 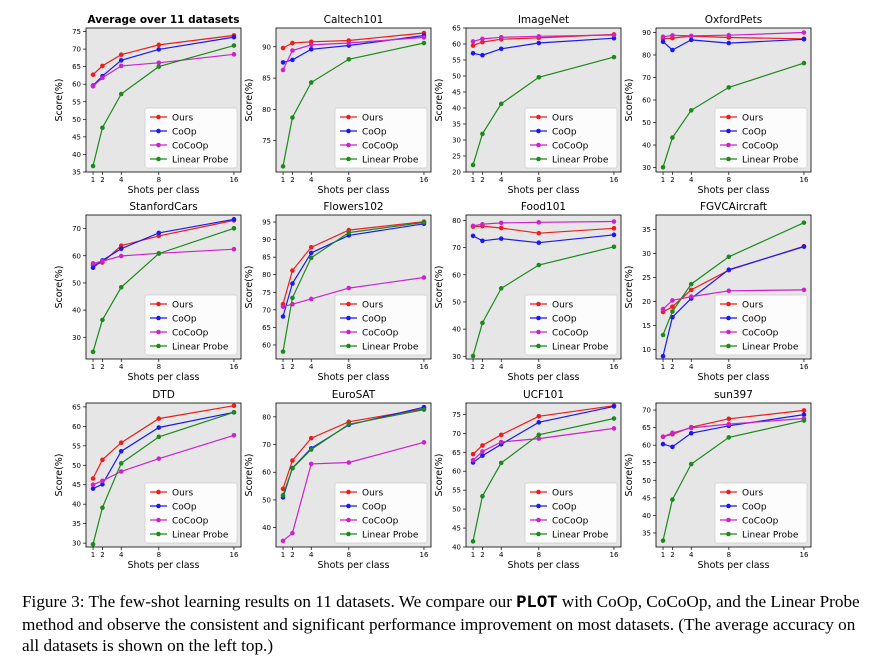 What do you see at coordinates (200, 347) in the screenshot?
I see `legend-label: Linear Probe` at bounding box center [200, 347].